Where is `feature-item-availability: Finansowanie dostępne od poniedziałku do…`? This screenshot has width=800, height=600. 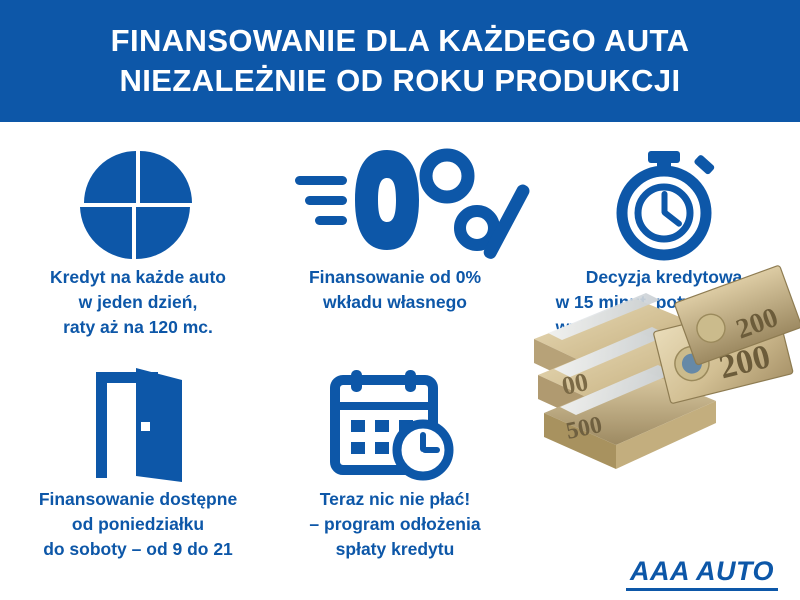 feature-item-availability: Finansowanie dostępne od poniedziałku do… is located at coordinates (138, 462).